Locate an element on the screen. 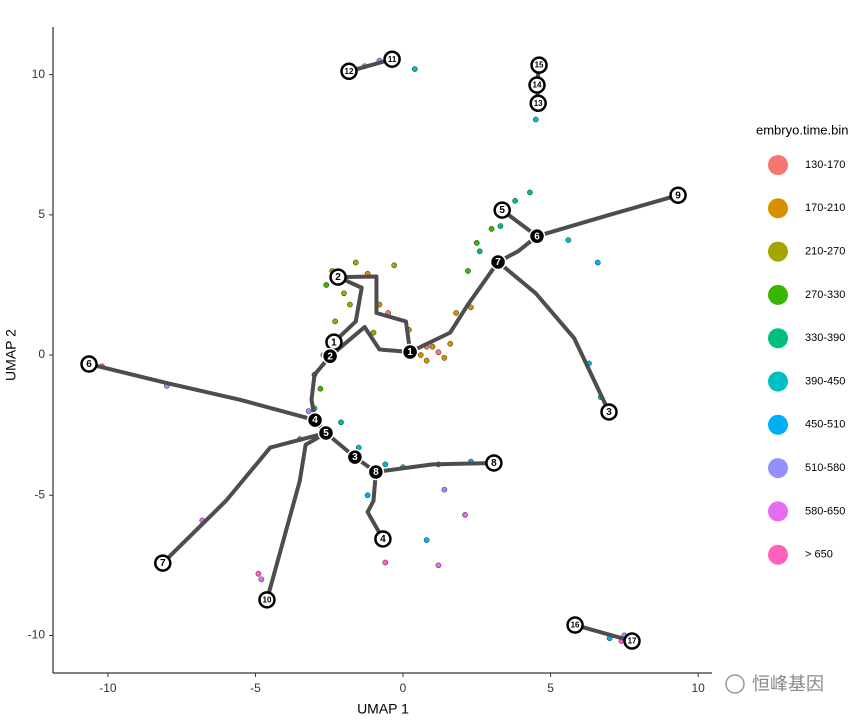 The height and width of the screenshot is (722, 865). x-axis-label: UMAP 1 is located at coordinates (383, 709).